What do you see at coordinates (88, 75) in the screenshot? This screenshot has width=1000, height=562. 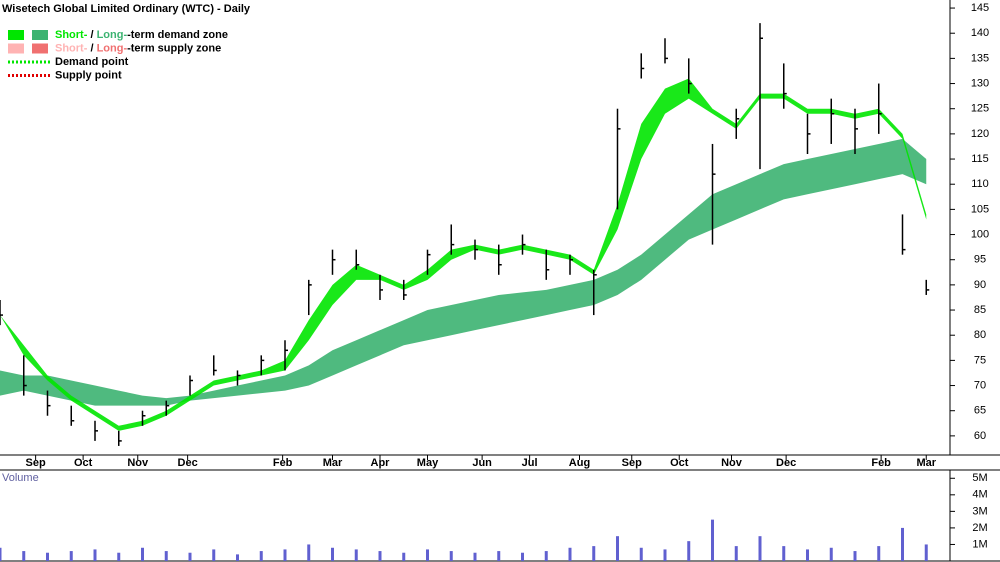 I see `legend-label: Supply point` at bounding box center [88, 75].